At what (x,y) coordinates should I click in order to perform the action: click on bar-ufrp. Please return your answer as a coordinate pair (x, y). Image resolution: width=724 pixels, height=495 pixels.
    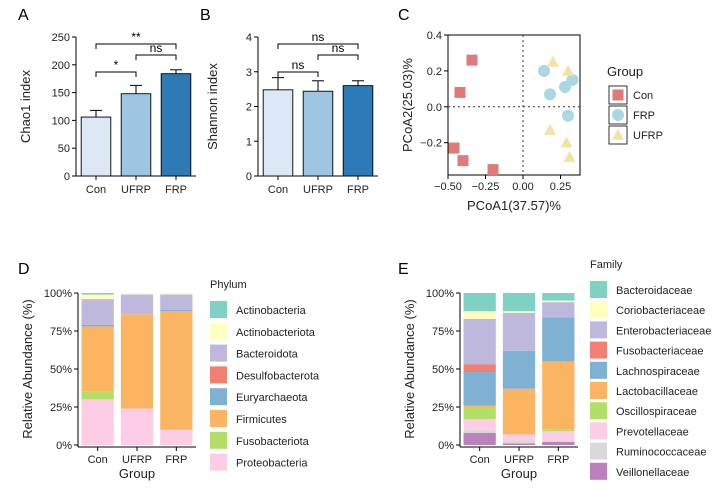
    Looking at the image, I should click on (318, 133).